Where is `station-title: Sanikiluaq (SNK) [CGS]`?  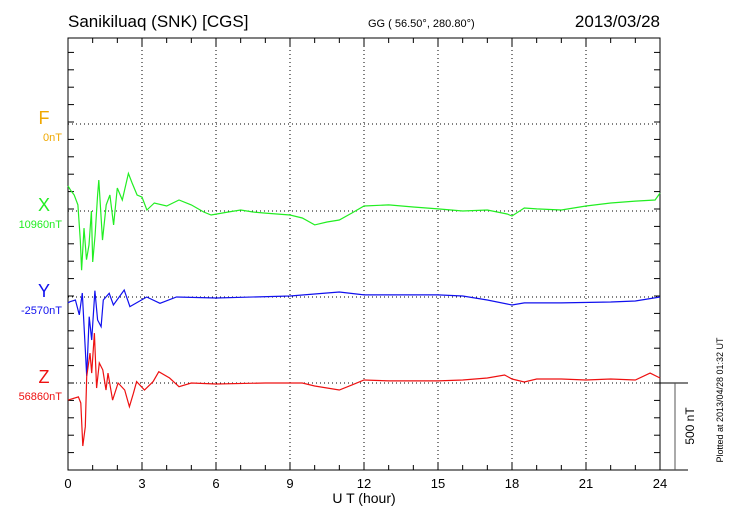
station-title: Sanikiluaq (SNK) [CGS] is located at coordinates (158, 21).